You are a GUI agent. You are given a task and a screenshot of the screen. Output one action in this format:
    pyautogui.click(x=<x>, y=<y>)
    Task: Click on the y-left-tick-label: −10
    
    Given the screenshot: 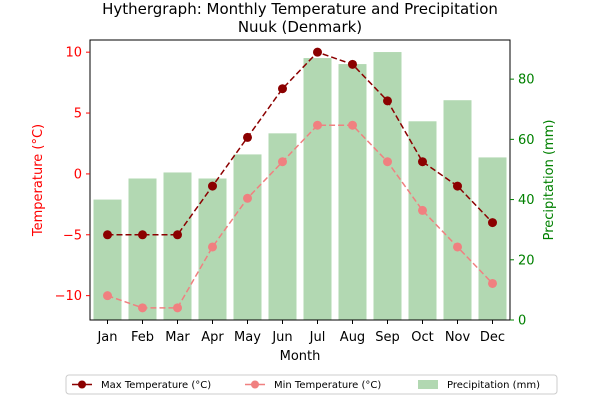 What is the action you would take?
    pyautogui.click(x=68, y=296)
    